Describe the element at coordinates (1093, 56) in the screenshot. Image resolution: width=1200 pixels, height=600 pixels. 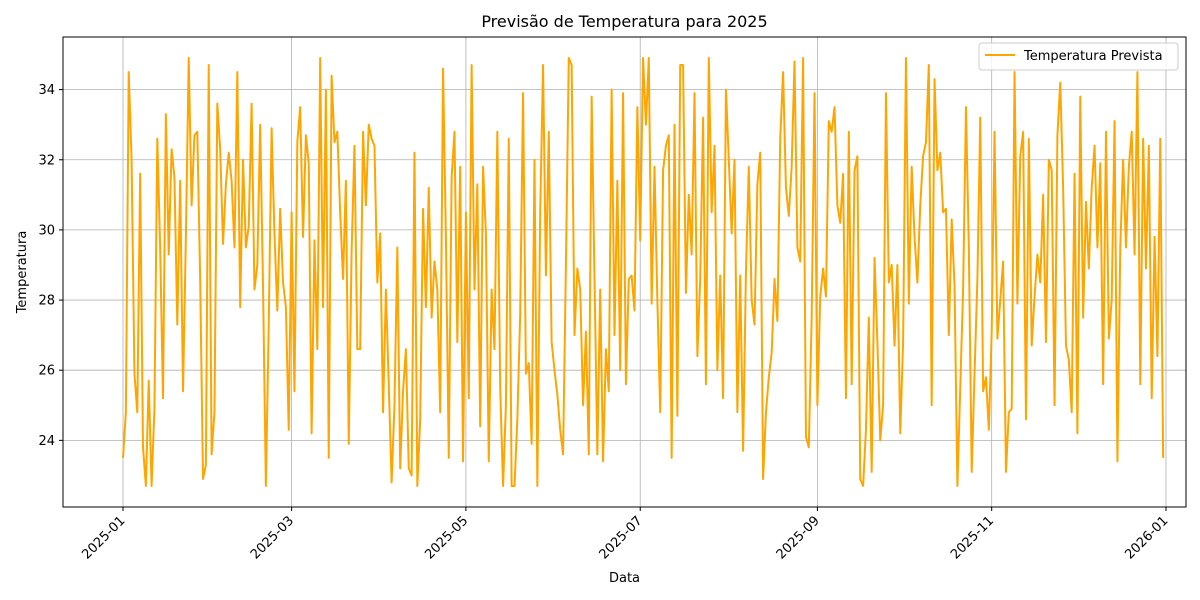
I see `legend-entry-temperatura-prevista: Temperatura Prevista` at that location.